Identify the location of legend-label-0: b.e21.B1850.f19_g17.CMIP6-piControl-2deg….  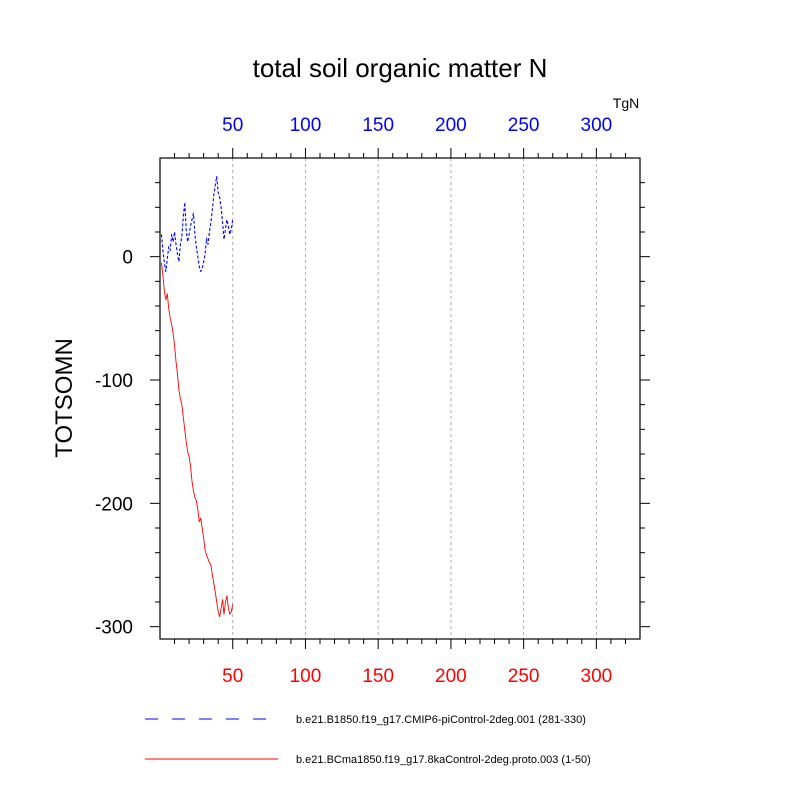
(441, 720).